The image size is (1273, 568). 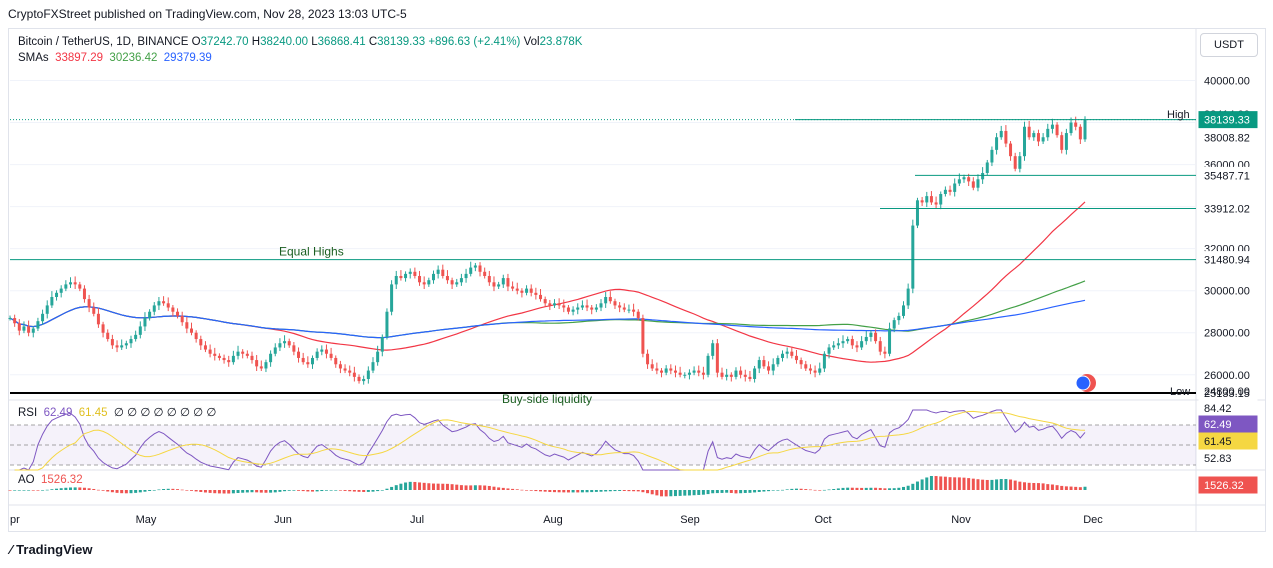 What do you see at coordinates (256, 42) in the screenshot?
I see `high-label: H` at bounding box center [256, 42].